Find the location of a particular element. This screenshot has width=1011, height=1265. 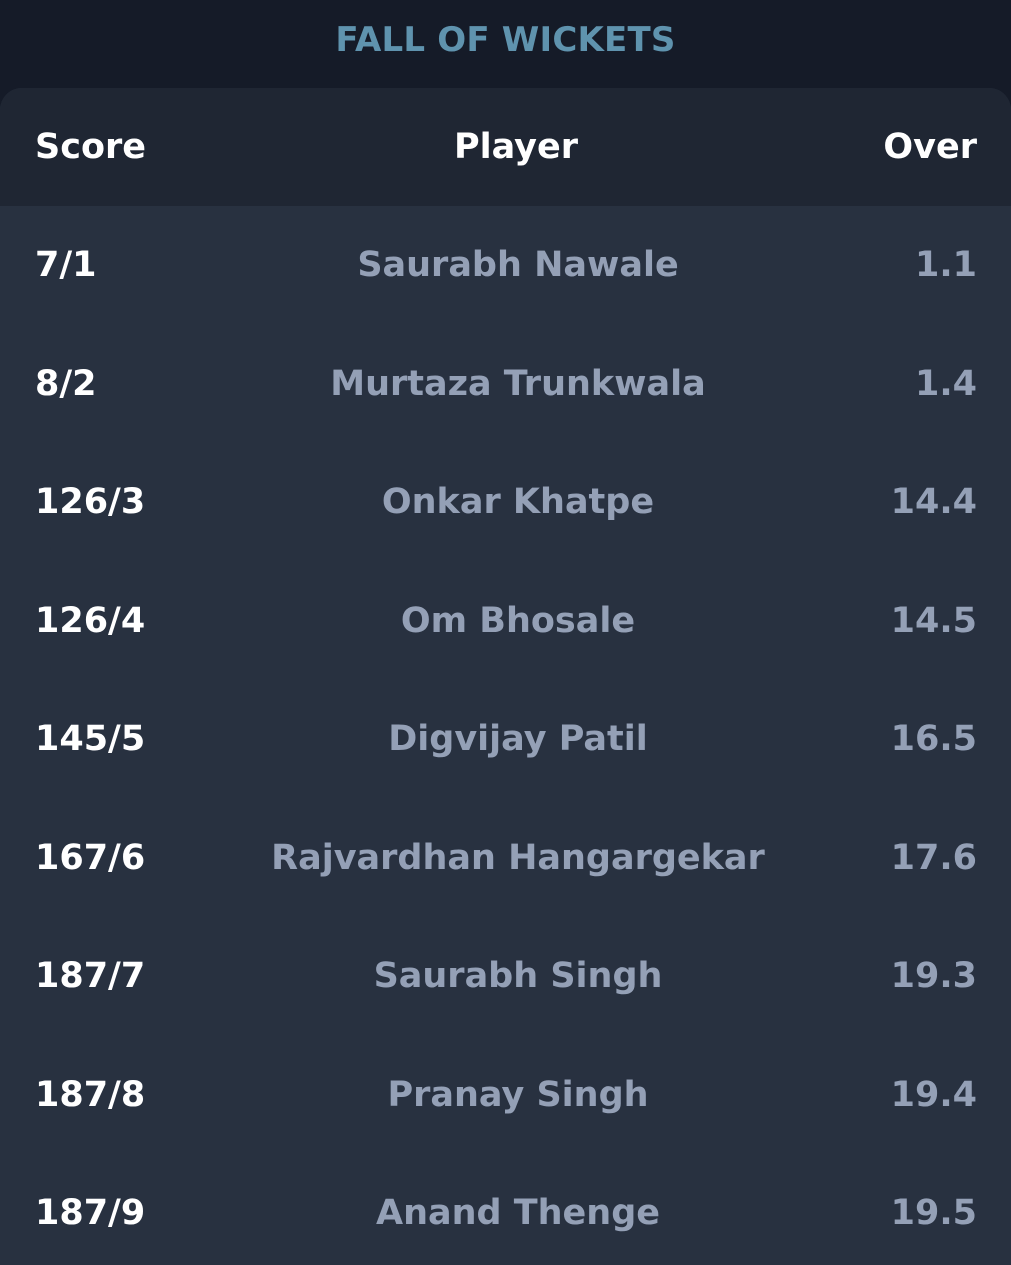

table-row: 187/7 Saurabh Singh 19.3 is located at coordinates (505, 976).